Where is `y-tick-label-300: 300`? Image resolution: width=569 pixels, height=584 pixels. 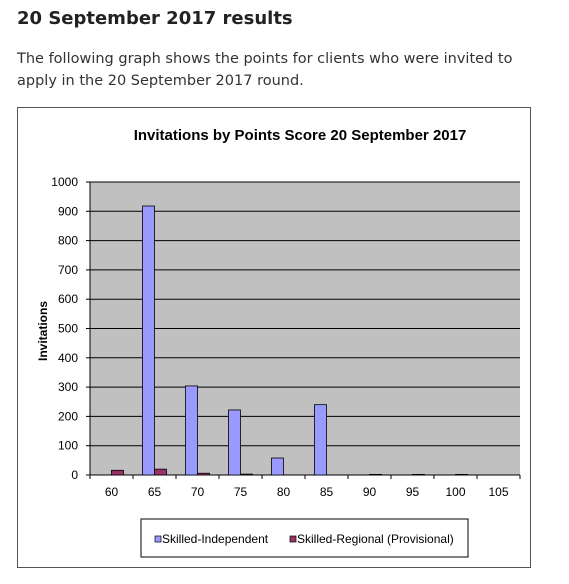 y-tick-label-300: 300 is located at coordinates (68, 387).